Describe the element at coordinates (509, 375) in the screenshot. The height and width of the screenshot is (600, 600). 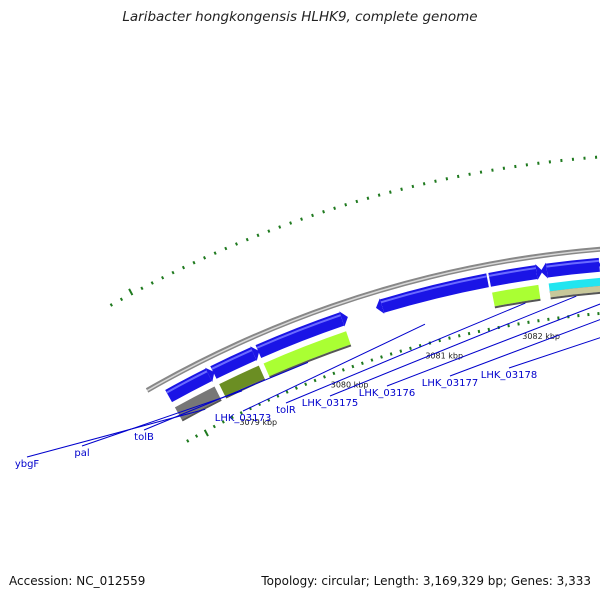
I see `gene-label: LHK_03178` at that location.